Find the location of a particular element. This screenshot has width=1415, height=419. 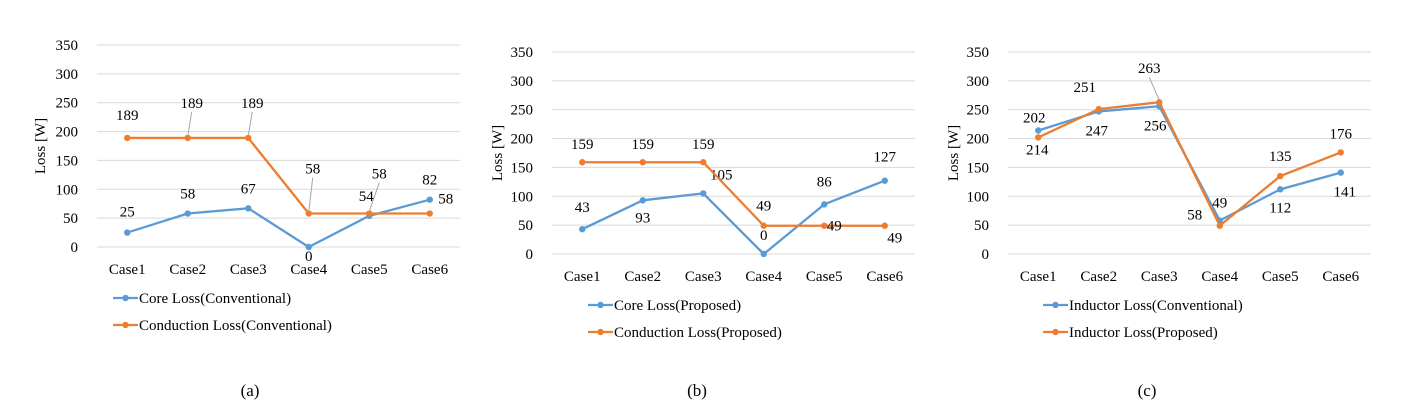

data-label: 105 is located at coordinates (721, 175).